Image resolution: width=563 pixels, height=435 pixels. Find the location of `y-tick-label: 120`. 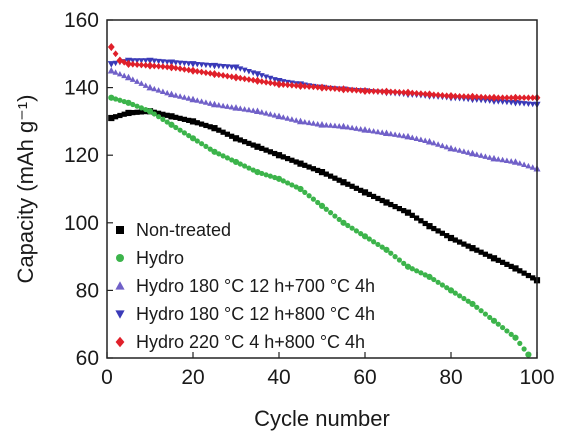

y-tick-label: 120 is located at coordinates (81, 155).